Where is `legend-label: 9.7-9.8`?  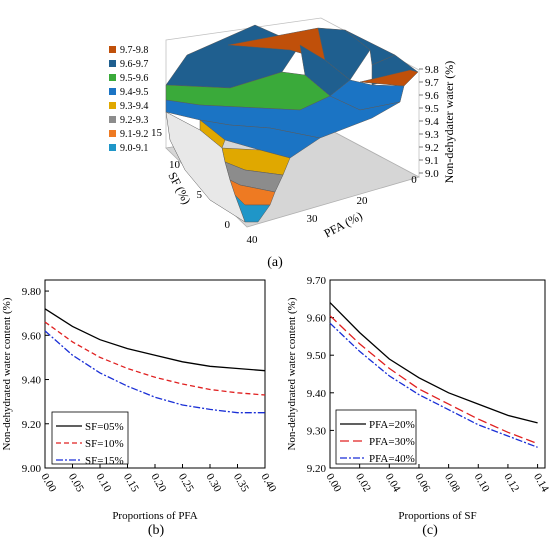
legend-label: 9.7-9.8 is located at coordinates (134, 50).